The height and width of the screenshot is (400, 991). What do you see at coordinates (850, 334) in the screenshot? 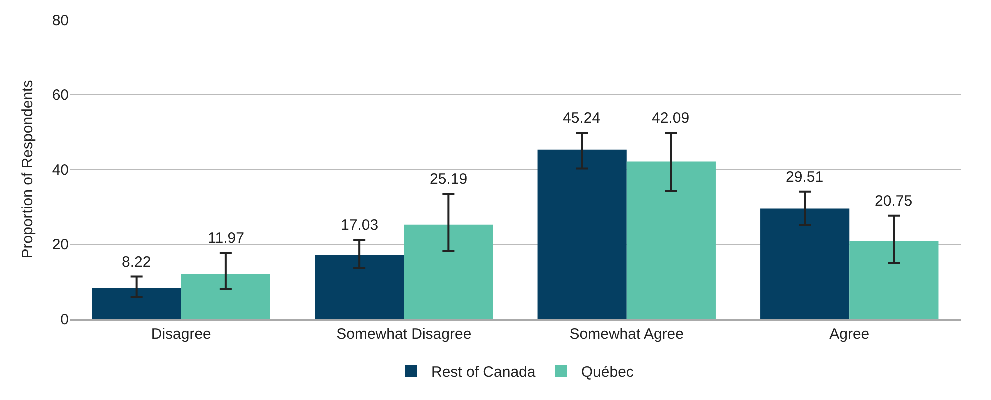
I see `x-tick-label: Agree` at bounding box center [850, 334].